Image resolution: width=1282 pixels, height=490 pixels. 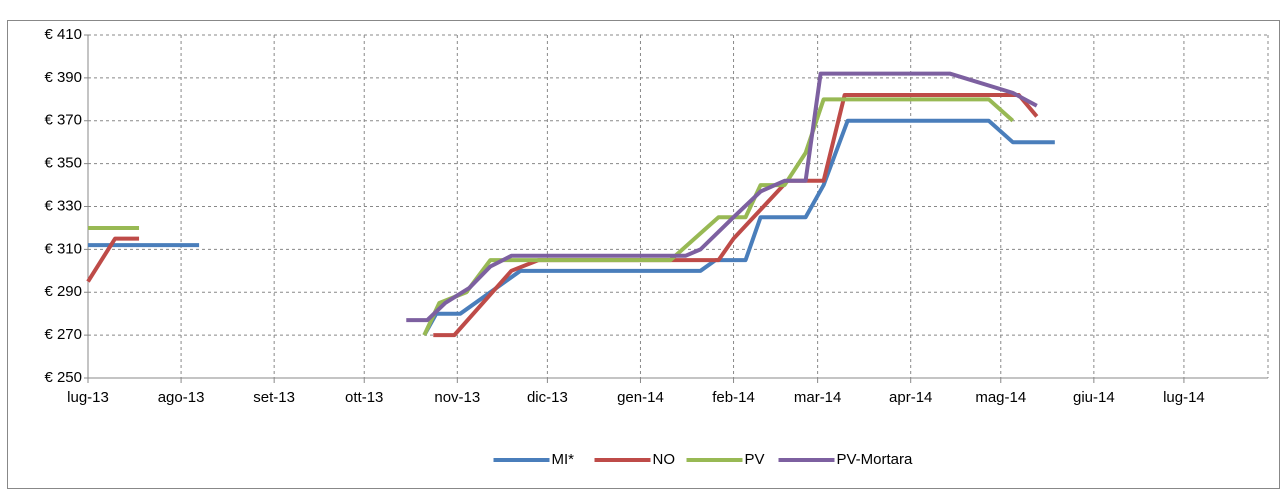 I want to click on x-tick-label: apr-14, so click(x=910, y=397).